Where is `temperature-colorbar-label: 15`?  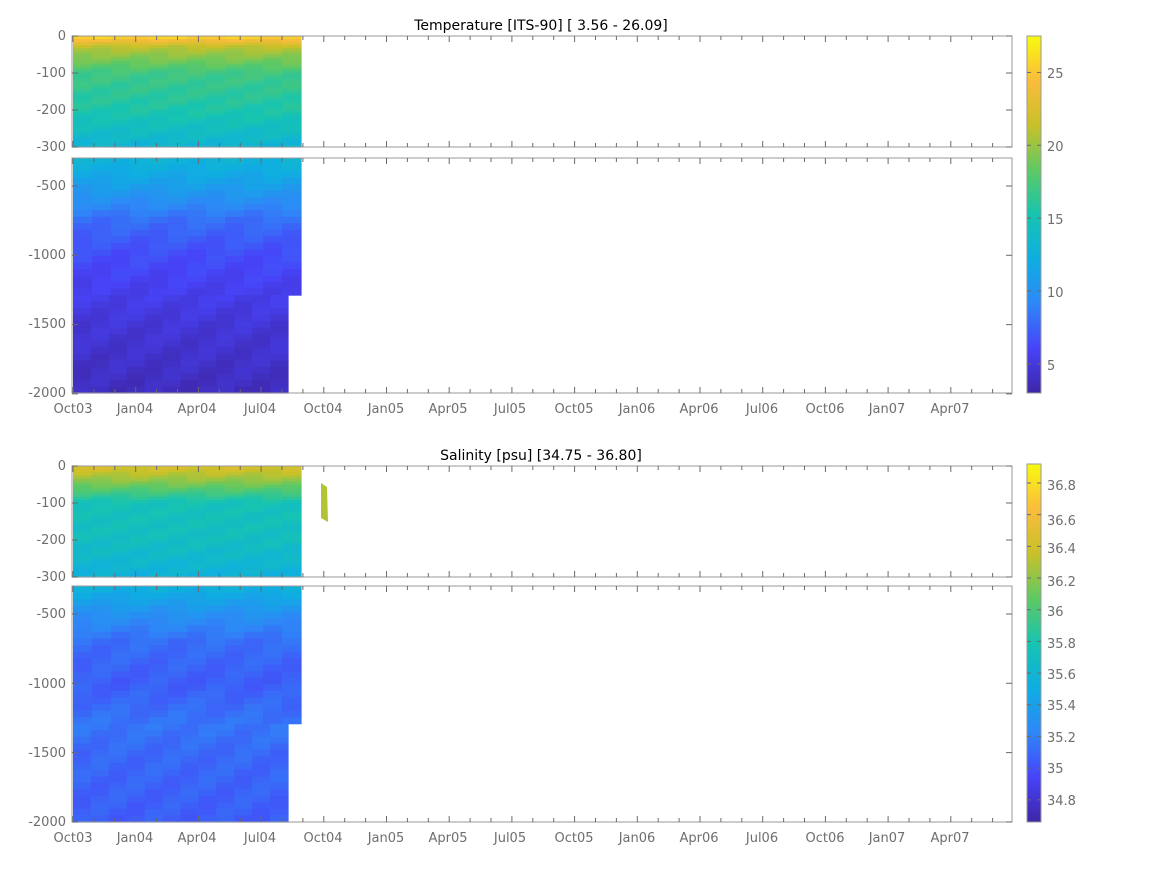 temperature-colorbar-label: 15 is located at coordinates (1055, 220).